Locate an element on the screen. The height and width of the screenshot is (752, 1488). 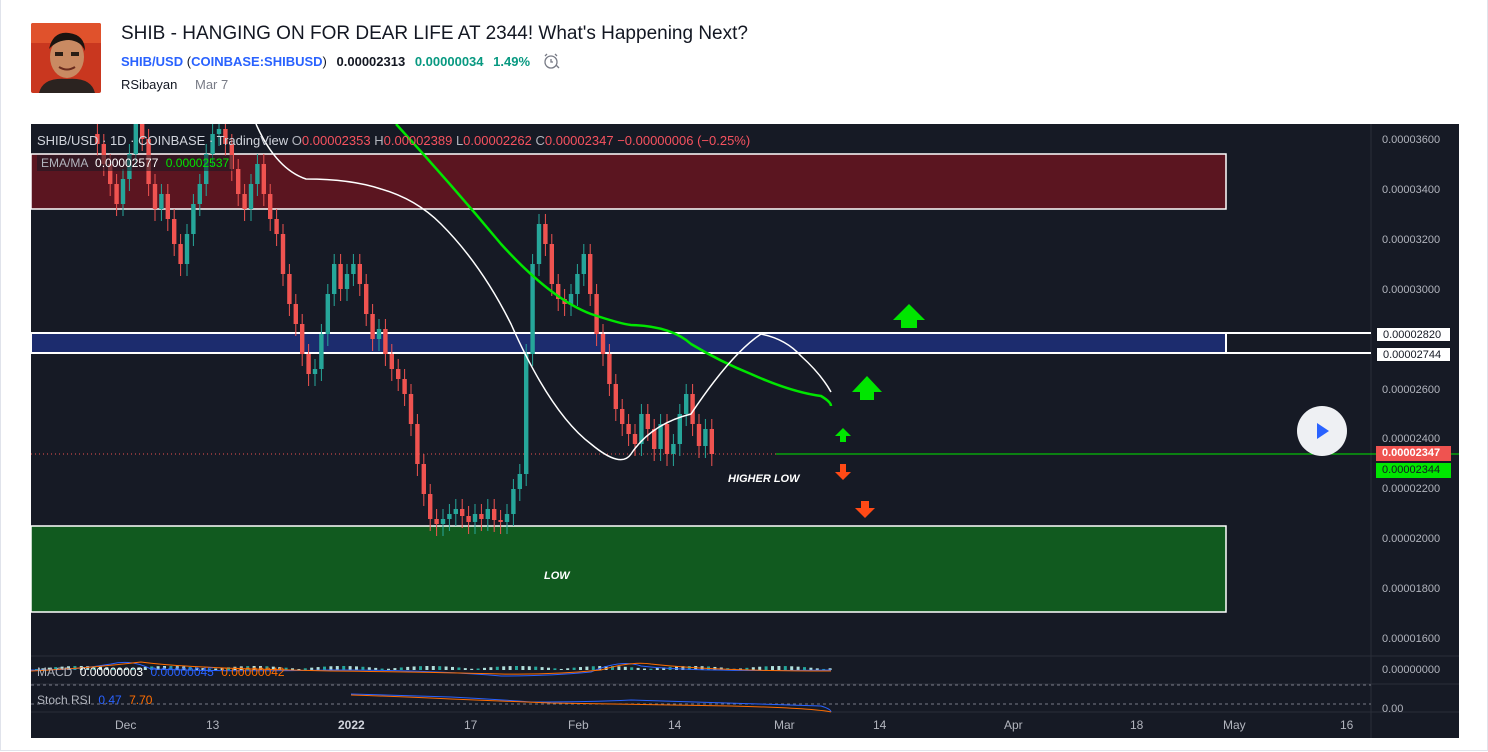
ma-price-tag: 0.00002344 is located at coordinates (1413, 470).